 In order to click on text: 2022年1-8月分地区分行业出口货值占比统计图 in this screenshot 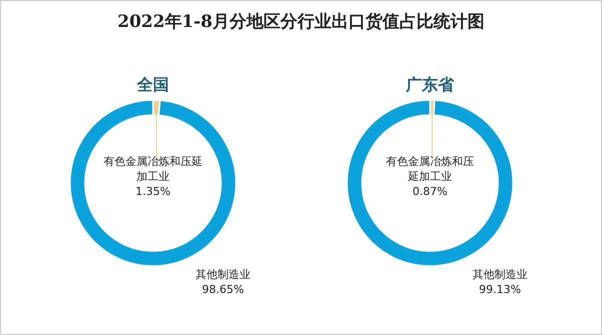, I will do `click(301, 22)`.